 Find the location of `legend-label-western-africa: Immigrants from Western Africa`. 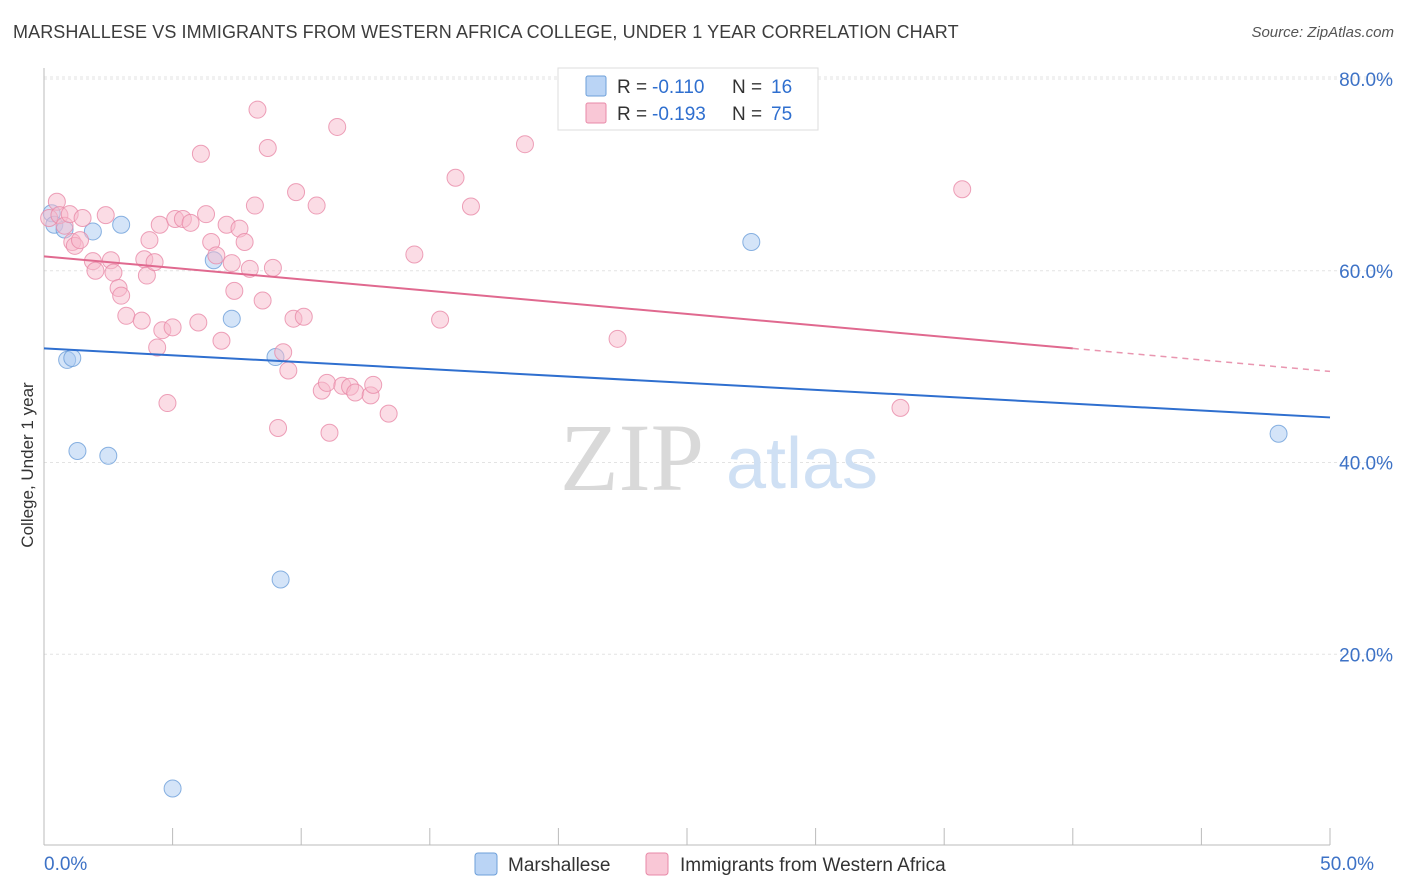

legend-label-western-africa: Immigrants from Western Africa is located at coordinates (813, 865).